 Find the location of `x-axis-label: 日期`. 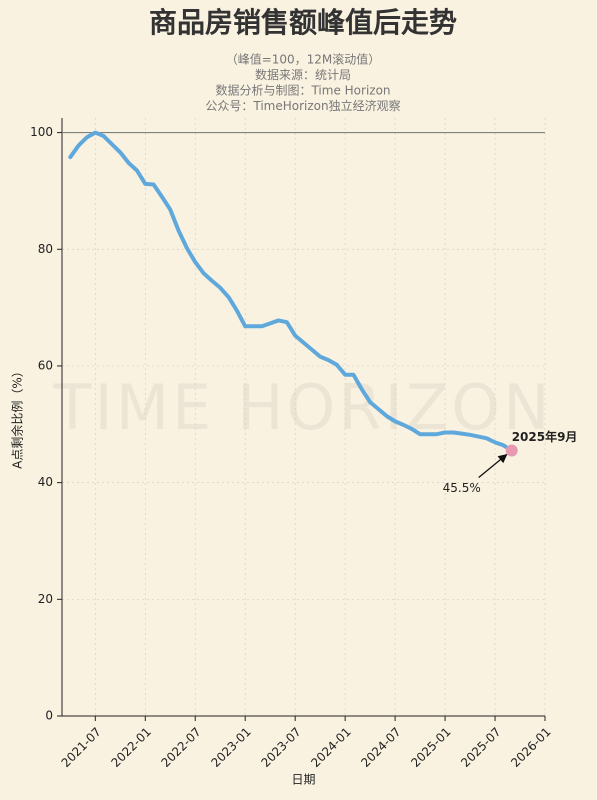

x-axis-label: 日期 is located at coordinates (303, 780).